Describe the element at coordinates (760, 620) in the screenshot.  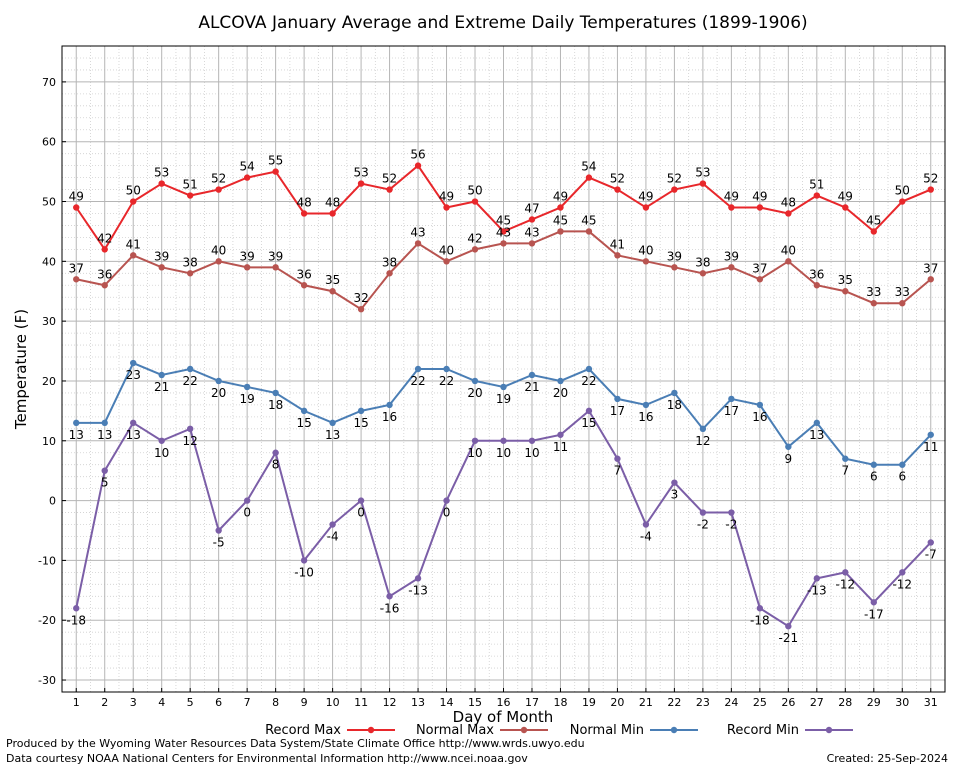
I see `data-label: -18` at that location.